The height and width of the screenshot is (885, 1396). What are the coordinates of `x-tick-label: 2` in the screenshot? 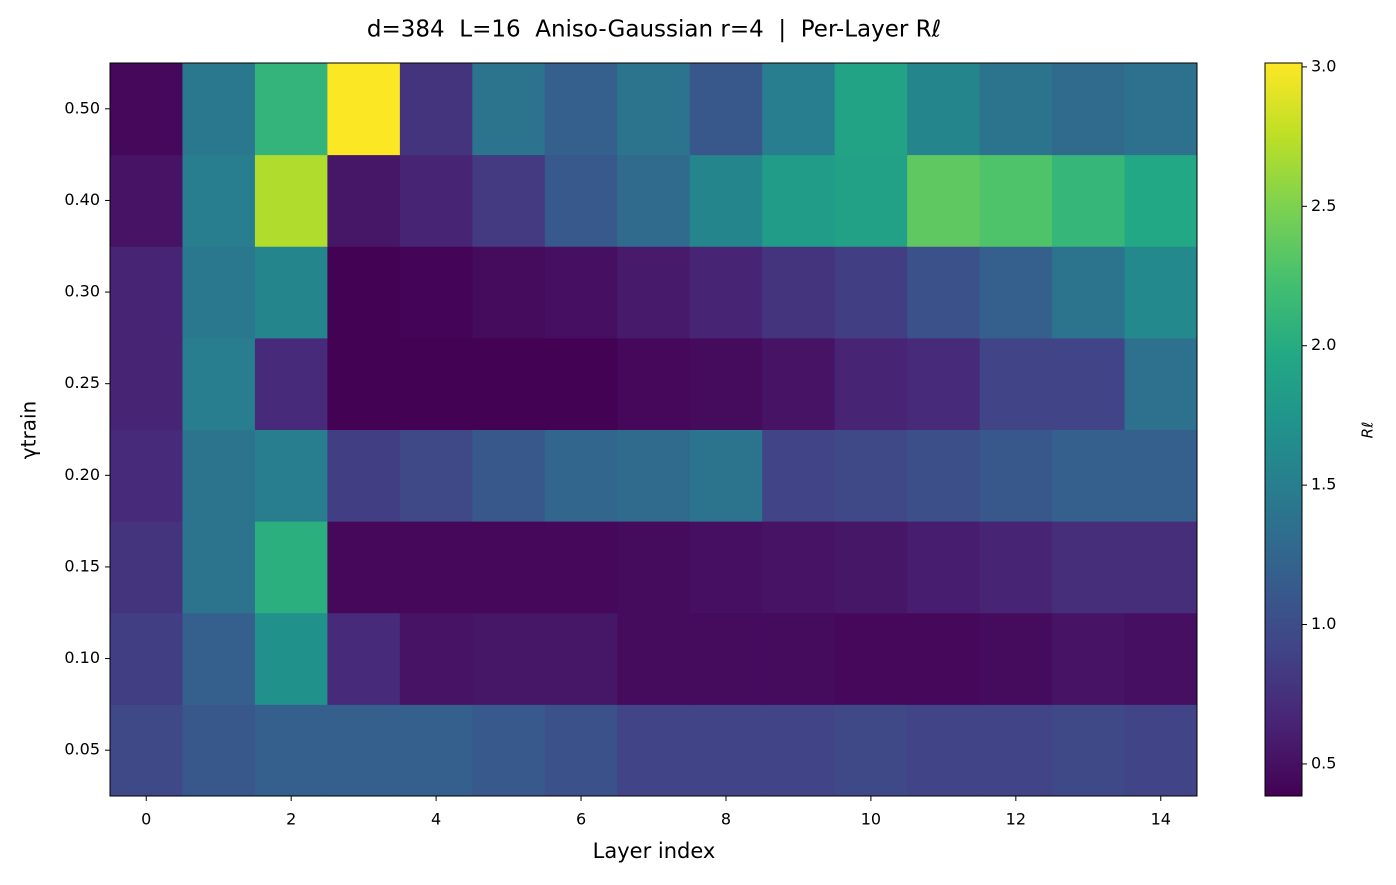 It's located at (291, 819).